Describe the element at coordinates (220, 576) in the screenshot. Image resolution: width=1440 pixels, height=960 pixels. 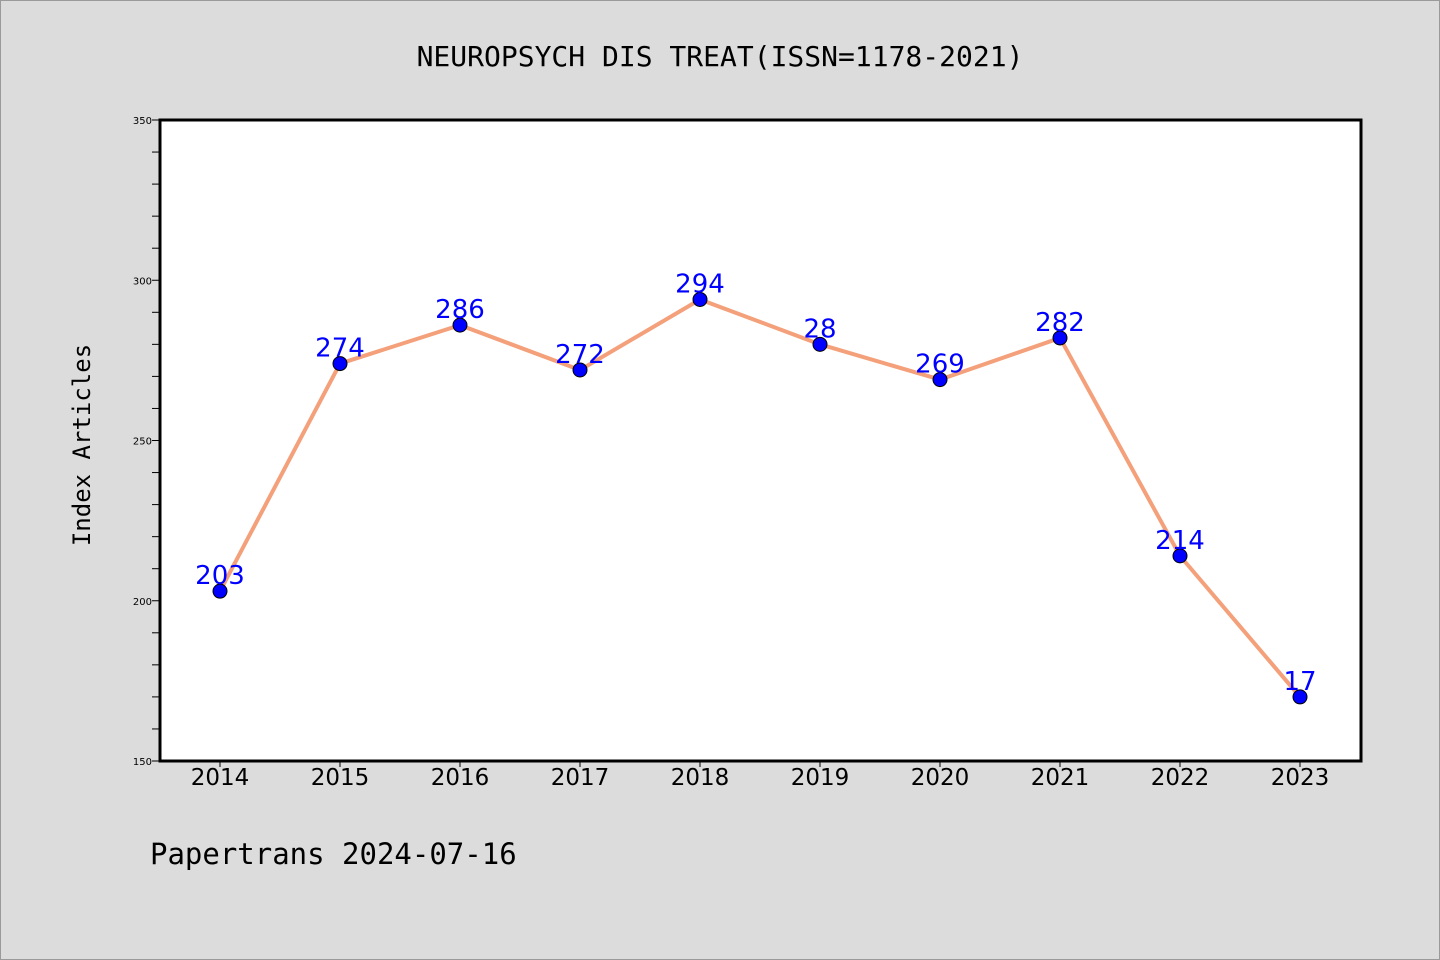
I see `data-label: 203` at that location.